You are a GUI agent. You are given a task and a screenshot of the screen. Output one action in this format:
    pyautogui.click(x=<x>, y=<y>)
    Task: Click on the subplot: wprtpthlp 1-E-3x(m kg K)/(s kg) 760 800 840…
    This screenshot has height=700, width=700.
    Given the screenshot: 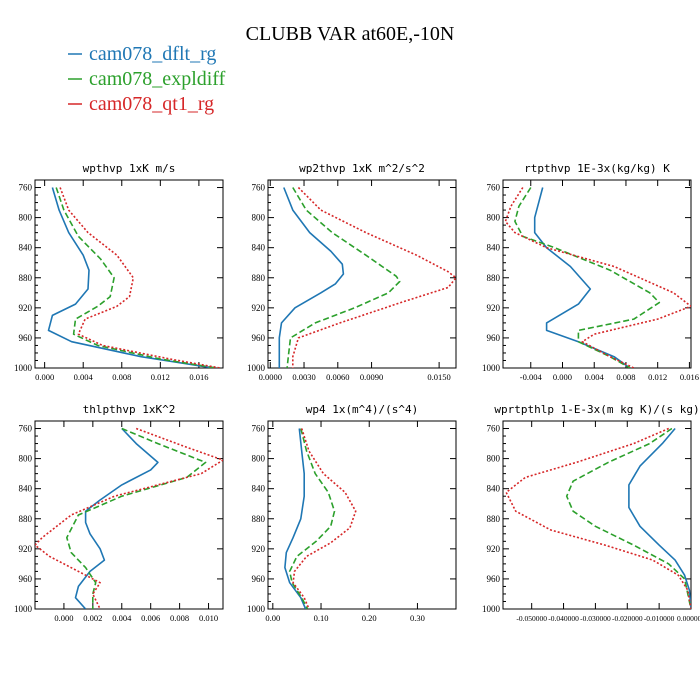 What is the action you would take?
    pyautogui.click(x=591, y=513)
    